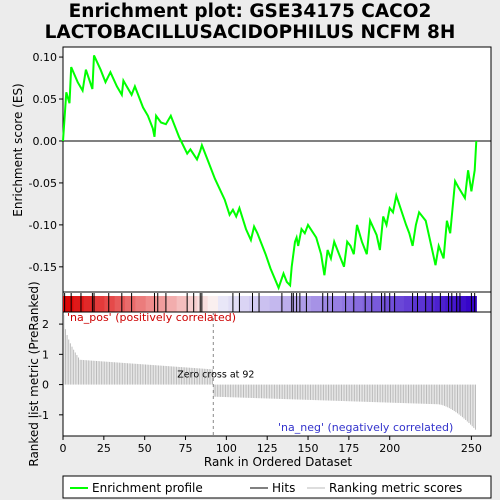 The height and width of the screenshot is (500, 500). What do you see at coordinates (215, 375) in the screenshot?
I see `zero-cross-label: Zero cross at 92` at bounding box center [215, 375].